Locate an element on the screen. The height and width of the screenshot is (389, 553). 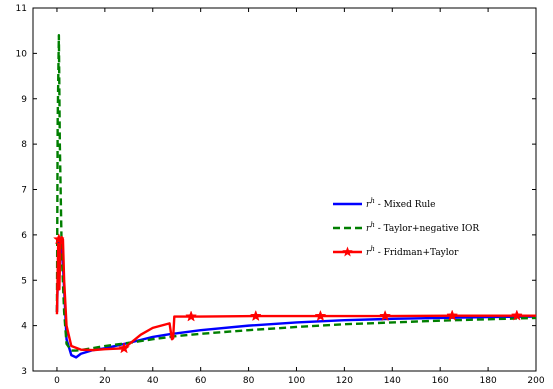
x-tick-label: 60 is located at coordinates (201, 381).